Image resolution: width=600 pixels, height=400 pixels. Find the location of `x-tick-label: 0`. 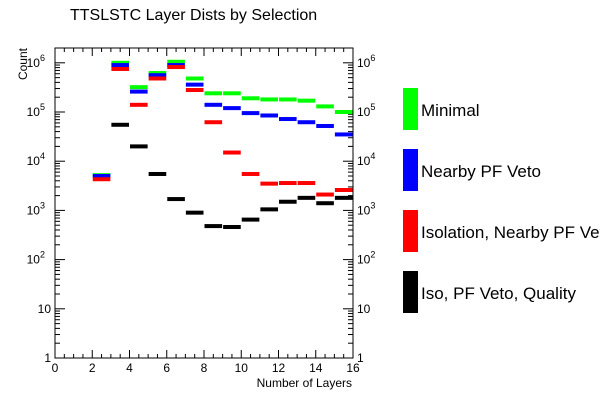

x-tick-label: 0 is located at coordinates (55, 368).